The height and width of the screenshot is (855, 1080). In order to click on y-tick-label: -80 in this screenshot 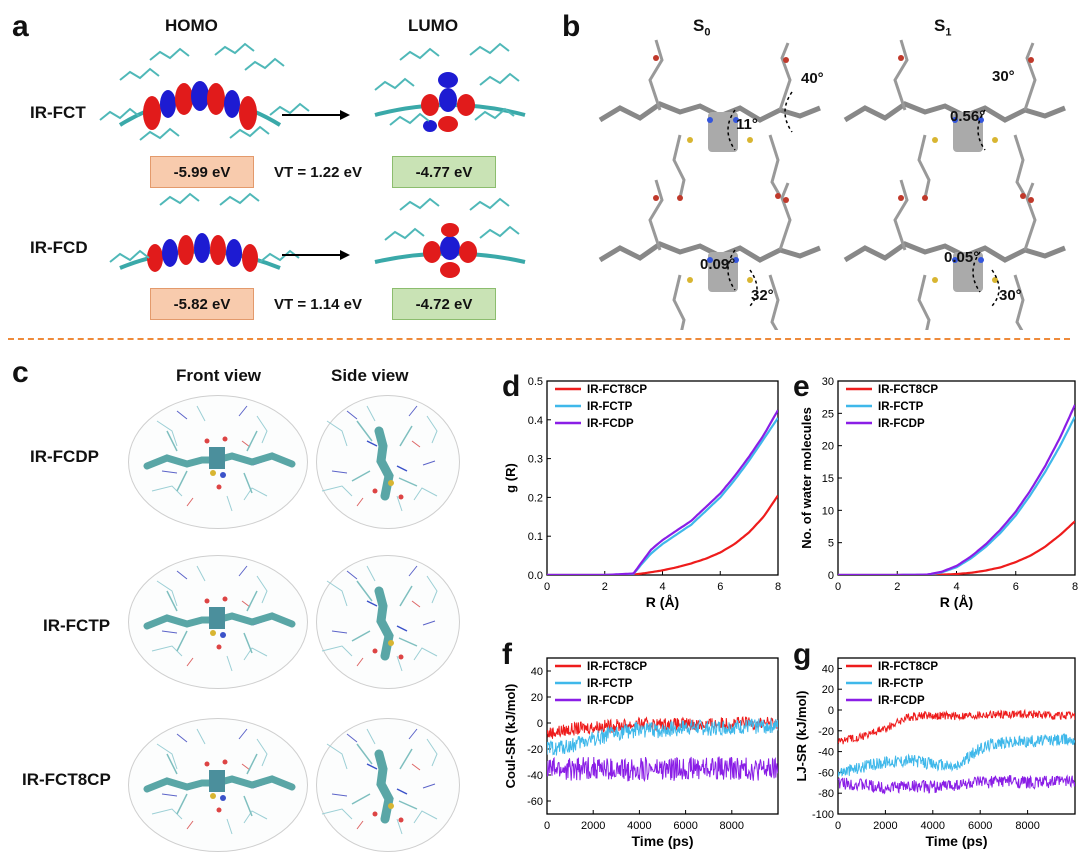, I will do `click(826, 794)`.